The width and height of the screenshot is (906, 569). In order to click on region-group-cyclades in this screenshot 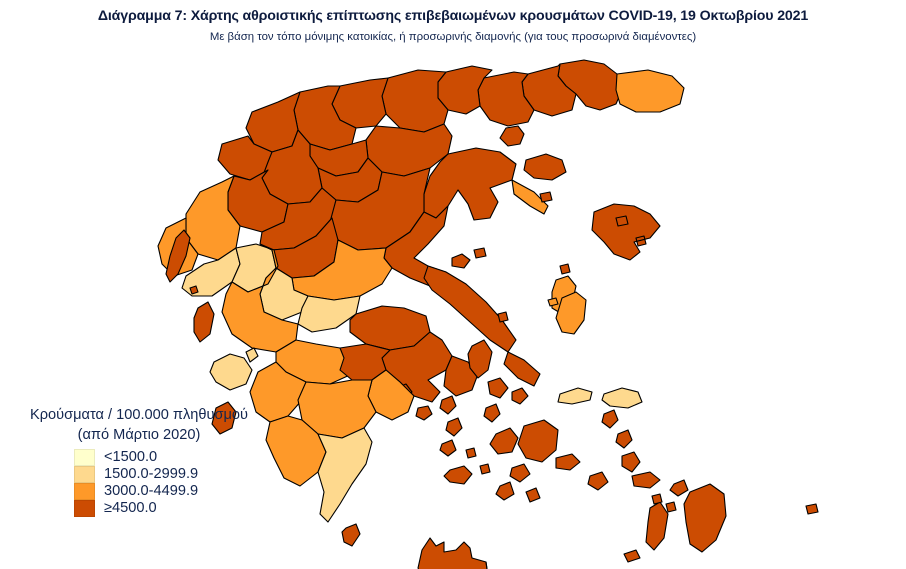, I will do `click(510, 421)`.